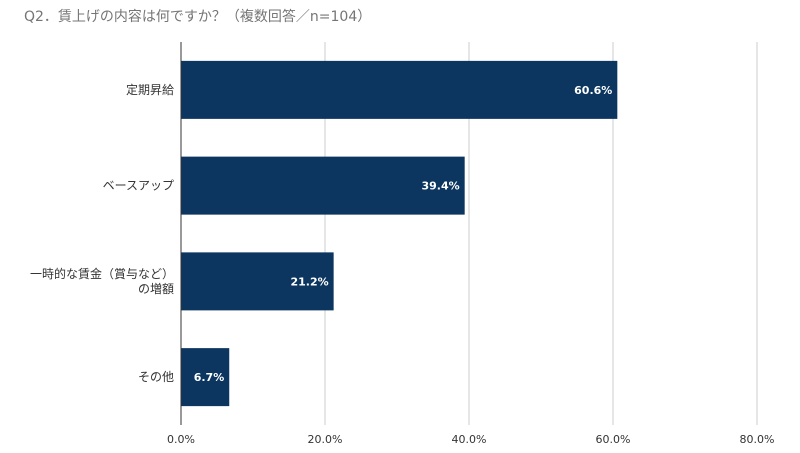 Image resolution: width=800 pixels, height=453 pixels. I want to click on chart-title: Q2．賃上げの内容は何ですか？（複数回答／n=104）, so click(198, 17).